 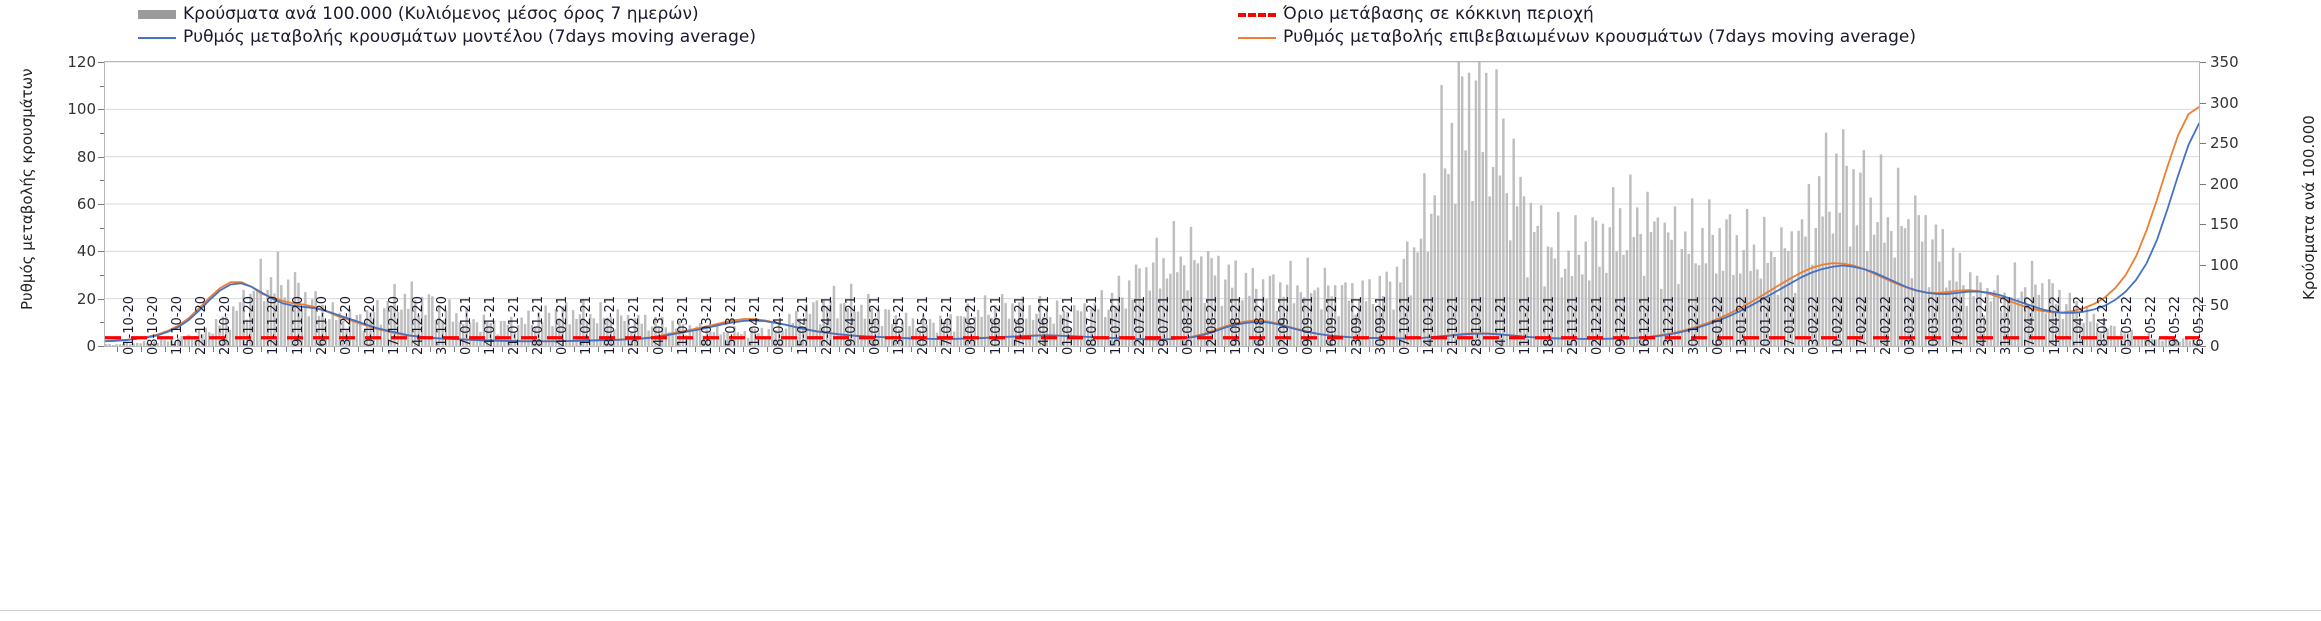 What do you see at coordinates (779, 325) in the screenshot?
I see `x-axis-tick-label: 08-04-21` at bounding box center [779, 325].